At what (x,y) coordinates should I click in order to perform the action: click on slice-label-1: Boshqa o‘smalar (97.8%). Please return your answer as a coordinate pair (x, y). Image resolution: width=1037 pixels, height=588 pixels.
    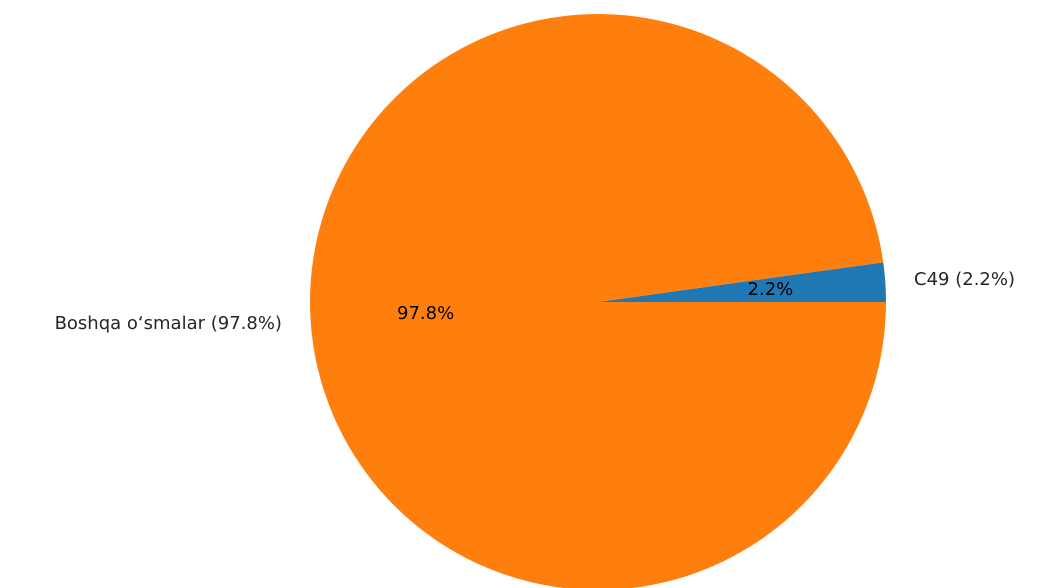
    Looking at the image, I should click on (168, 323).